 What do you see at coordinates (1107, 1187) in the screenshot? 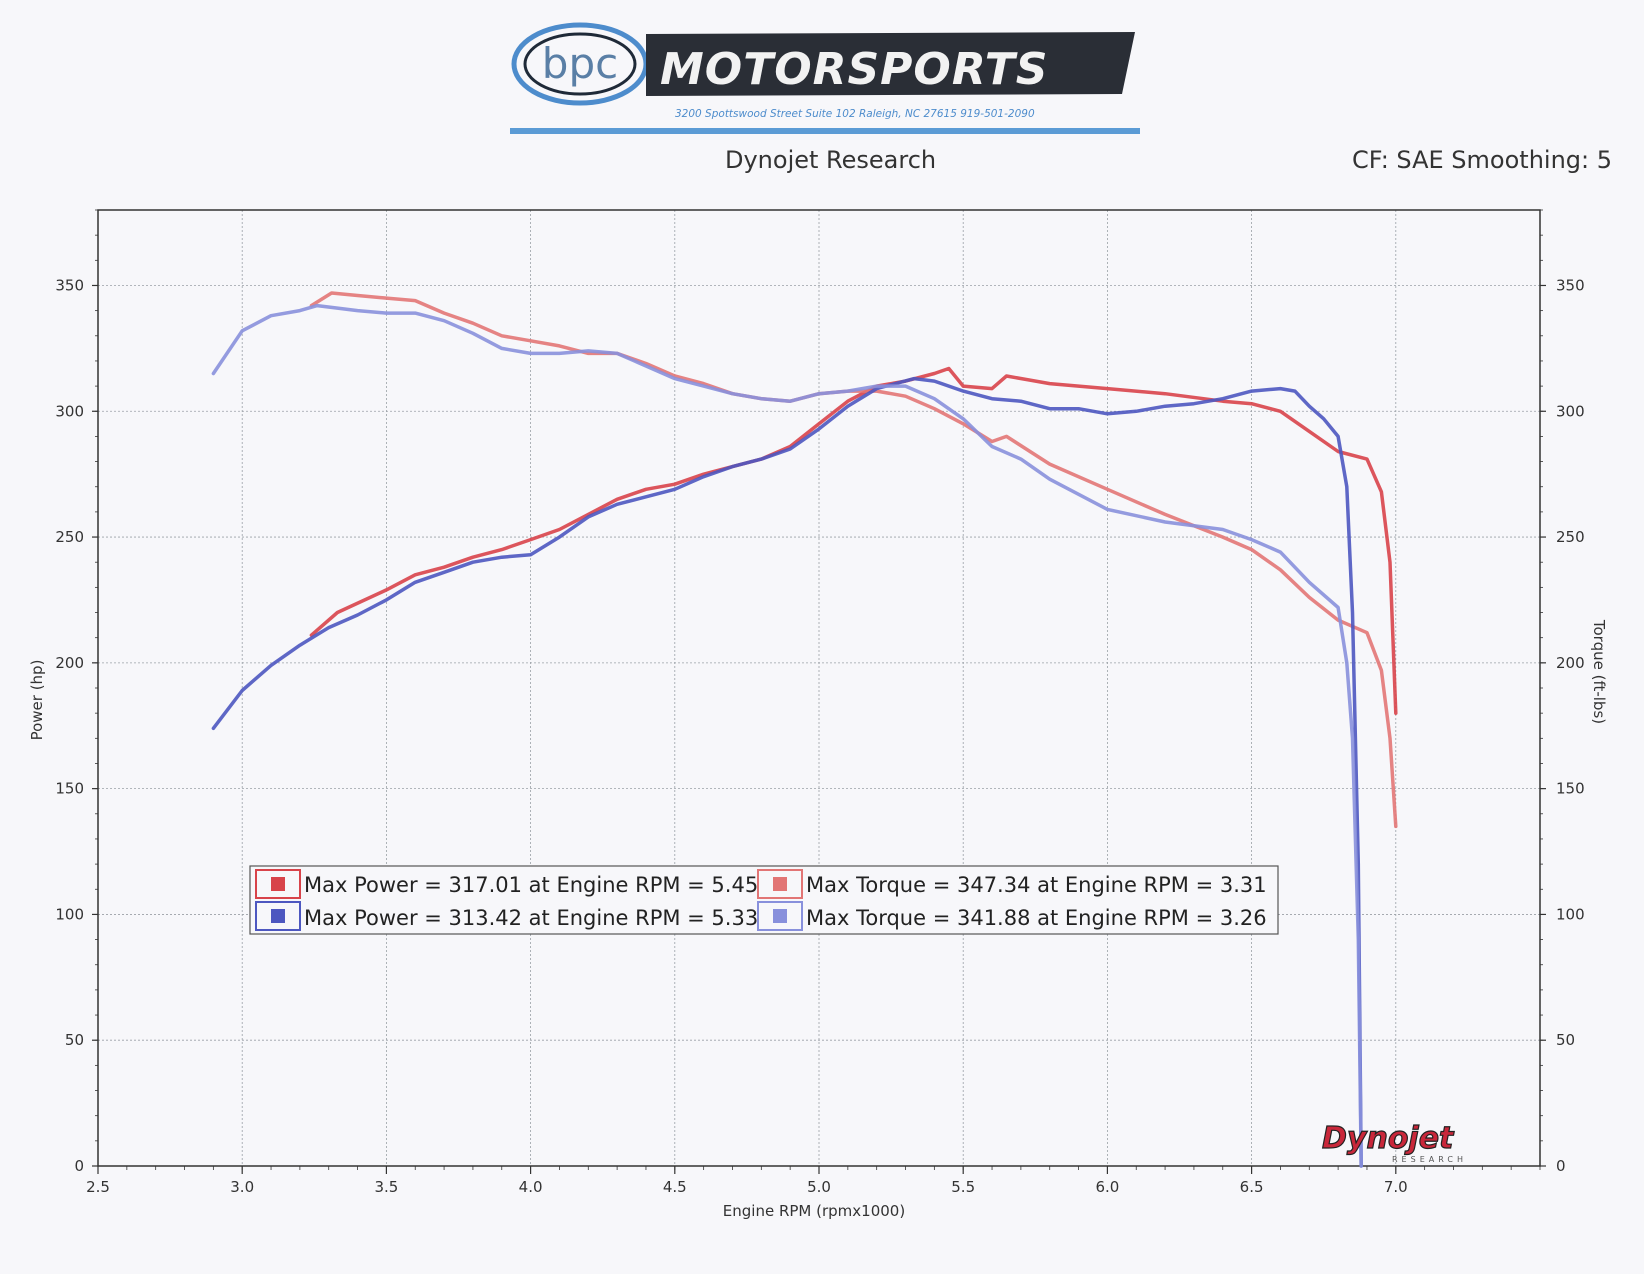
I see `x-tick-label: 6.0` at bounding box center [1107, 1187].